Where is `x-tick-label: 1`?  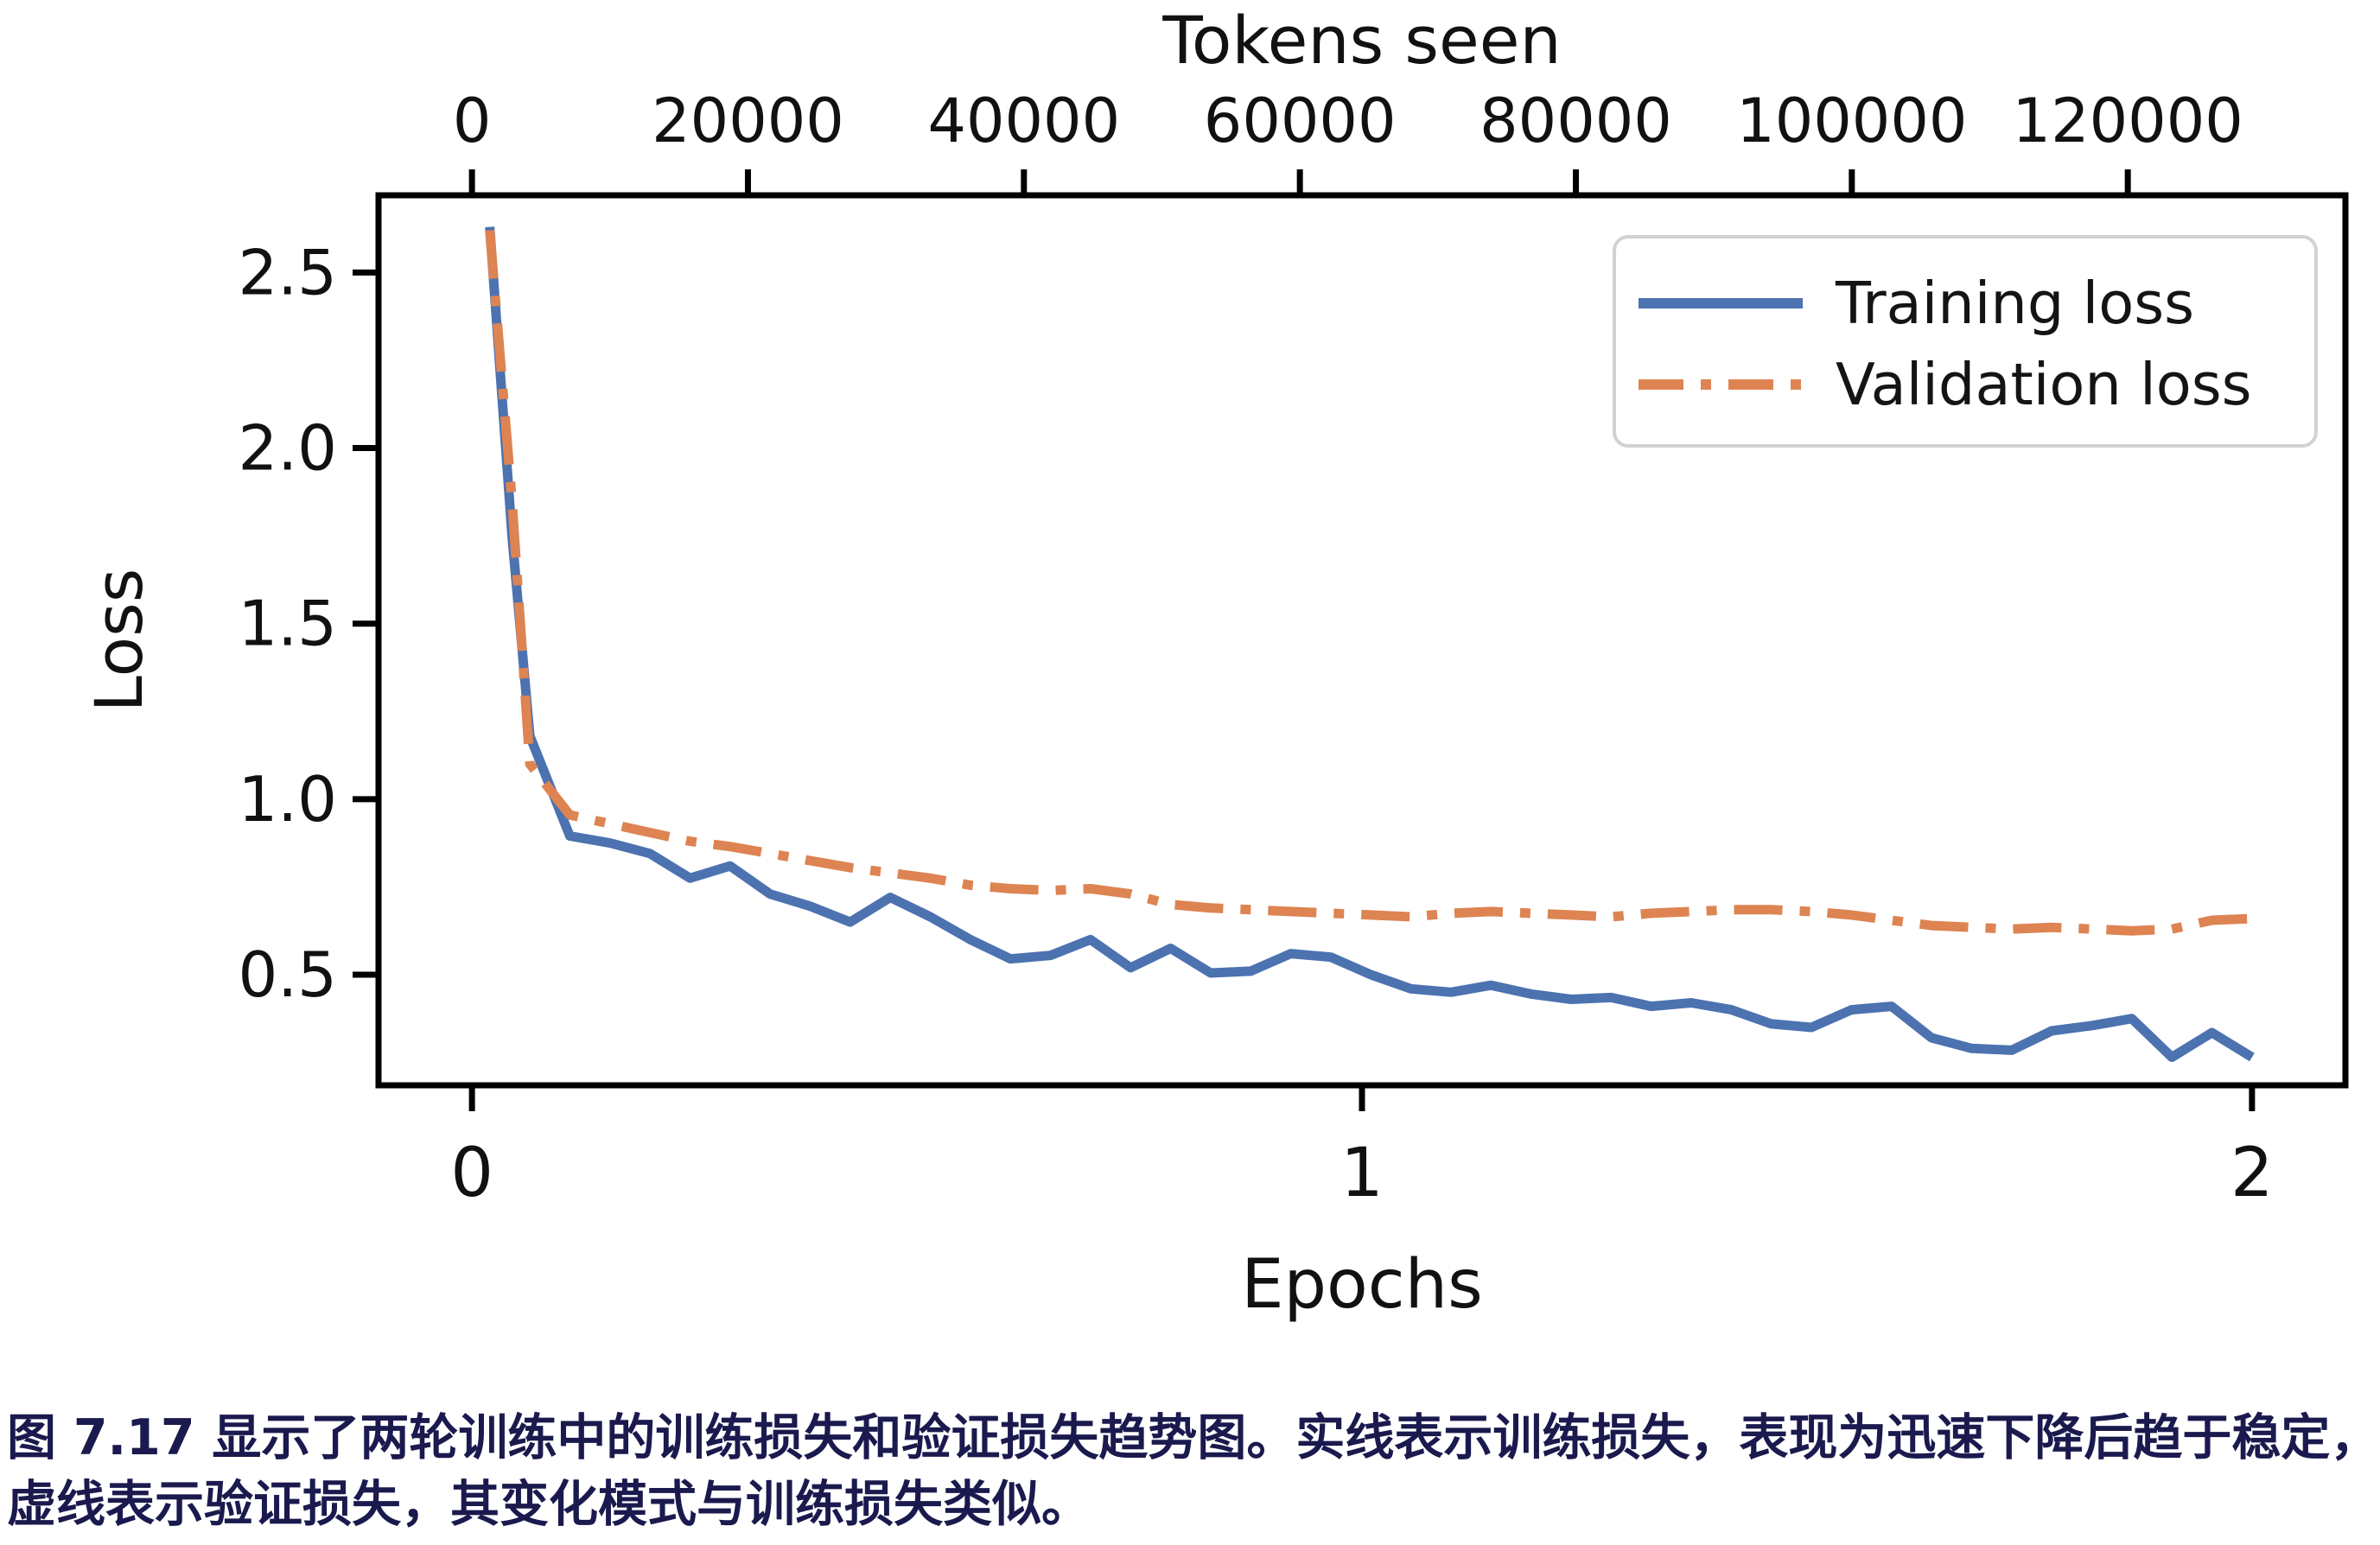
x-tick-label: 1 is located at coordinates (1362, 1173).